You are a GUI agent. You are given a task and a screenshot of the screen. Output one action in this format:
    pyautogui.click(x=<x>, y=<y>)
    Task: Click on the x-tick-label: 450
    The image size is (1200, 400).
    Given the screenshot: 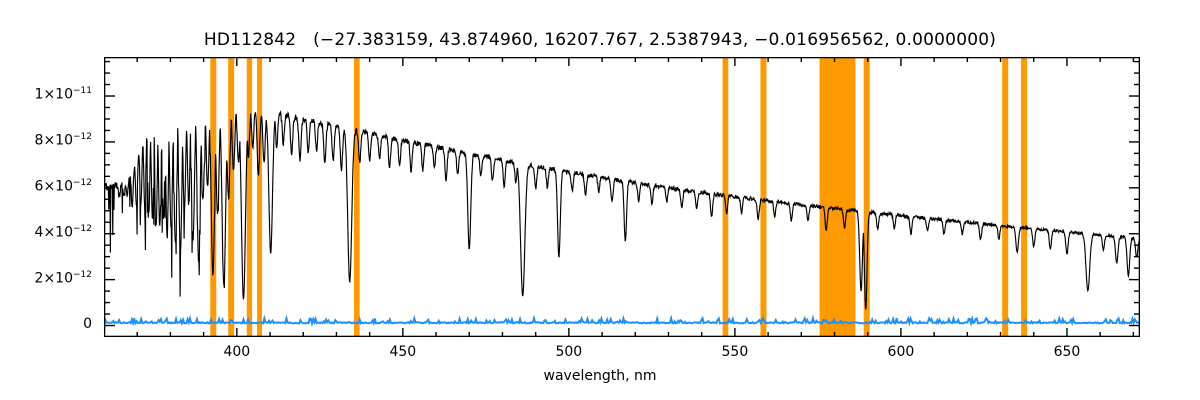 What is the action you would take?
    pyautogui.click(x=403, y=352)
    